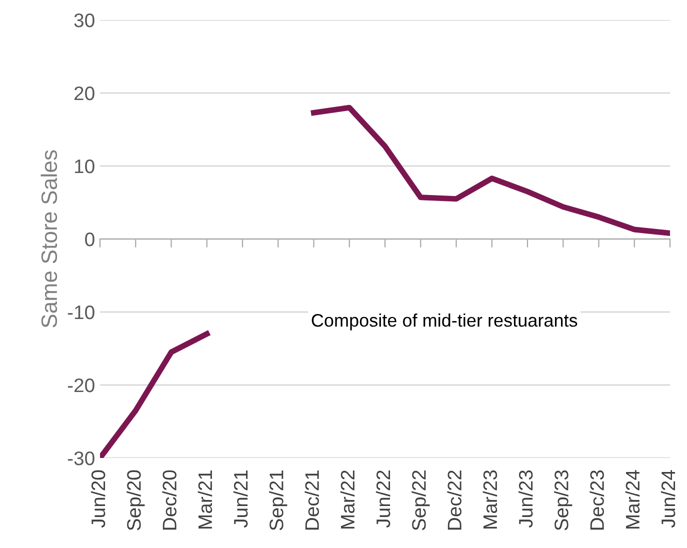 Image resolution: width=687 pixels, height=548 pixels. Describe the element at coordinates (84, 20) in the screenshot. I see `y-tick-label: 30` at that location.